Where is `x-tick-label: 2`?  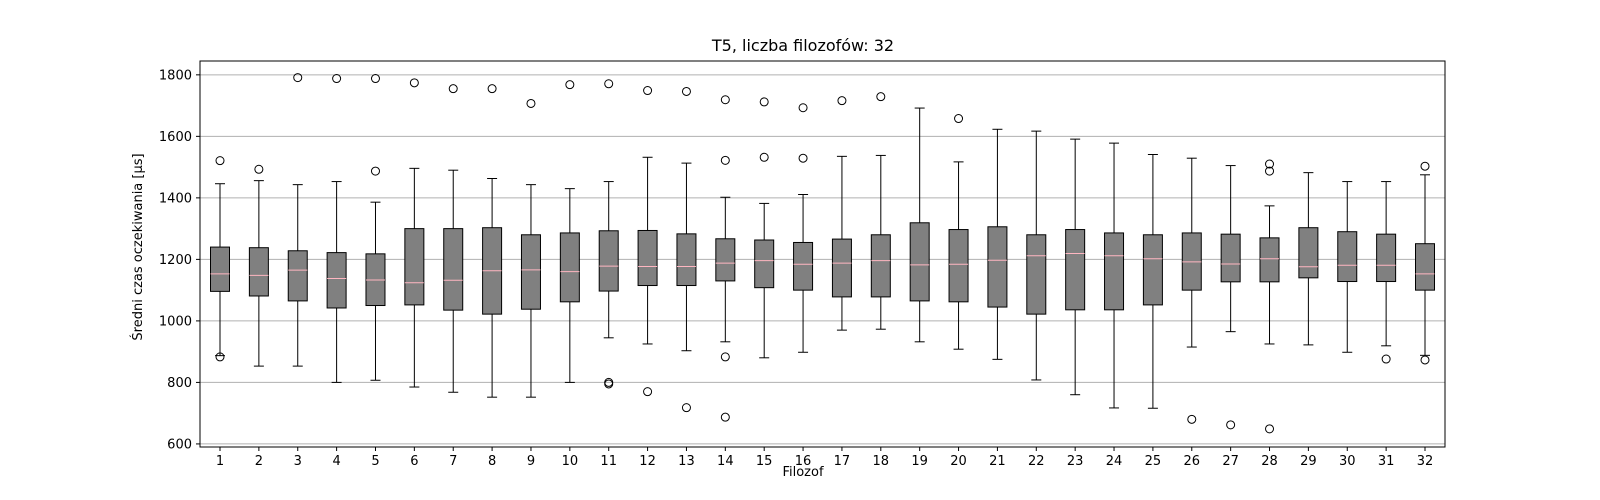
x-tick-label: 2 is located at coordinates (259, 461).